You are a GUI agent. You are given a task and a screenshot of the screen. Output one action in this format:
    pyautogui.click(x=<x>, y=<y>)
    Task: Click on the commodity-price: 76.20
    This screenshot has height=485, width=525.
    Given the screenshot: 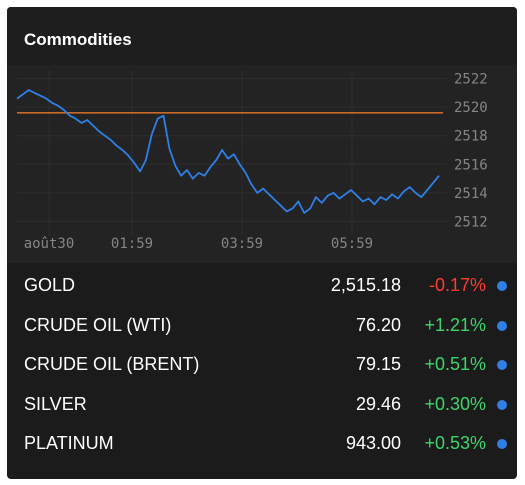 What is the action you would take?
    pyautogui.click(x=378, y=324)
    